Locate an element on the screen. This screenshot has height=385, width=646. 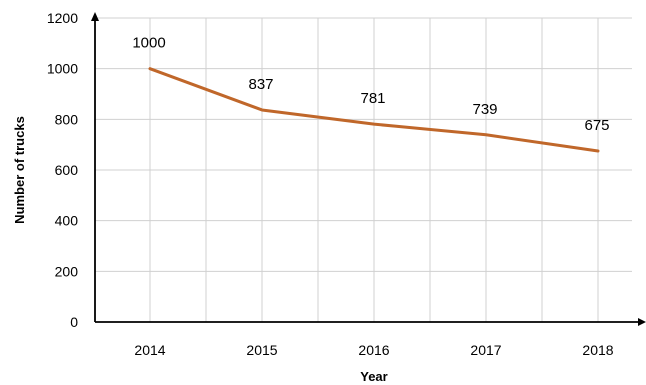
data-label: 837 is located at coordinates (260, 84).